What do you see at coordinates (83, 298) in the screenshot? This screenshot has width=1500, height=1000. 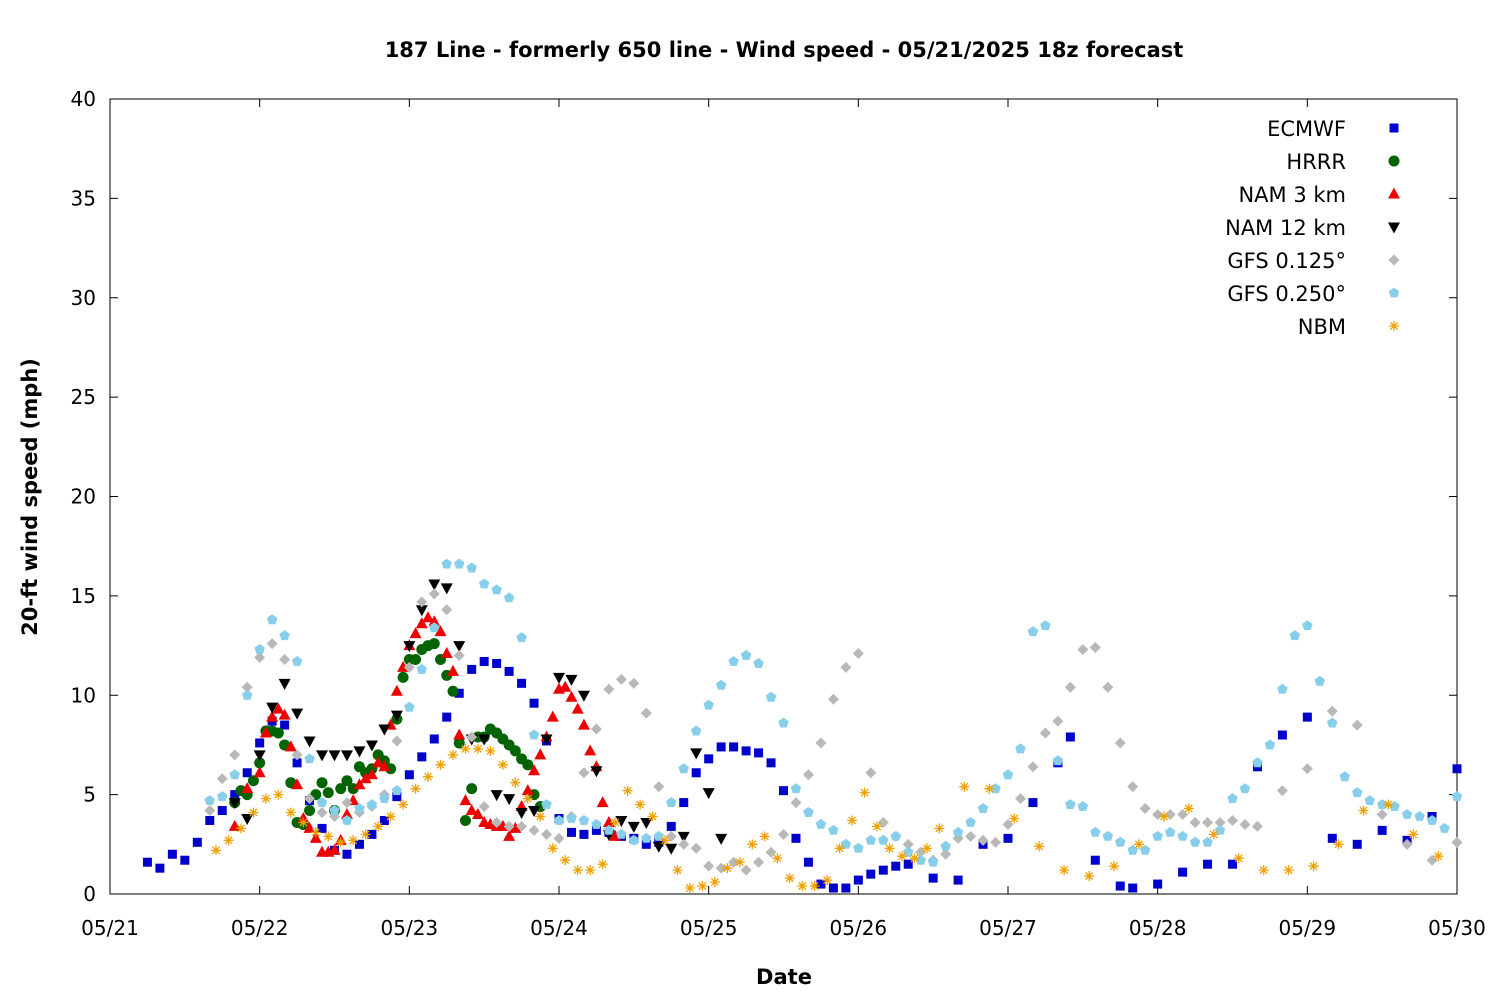 I see `y-tick-label: 30` at bounding box center [83, 298].